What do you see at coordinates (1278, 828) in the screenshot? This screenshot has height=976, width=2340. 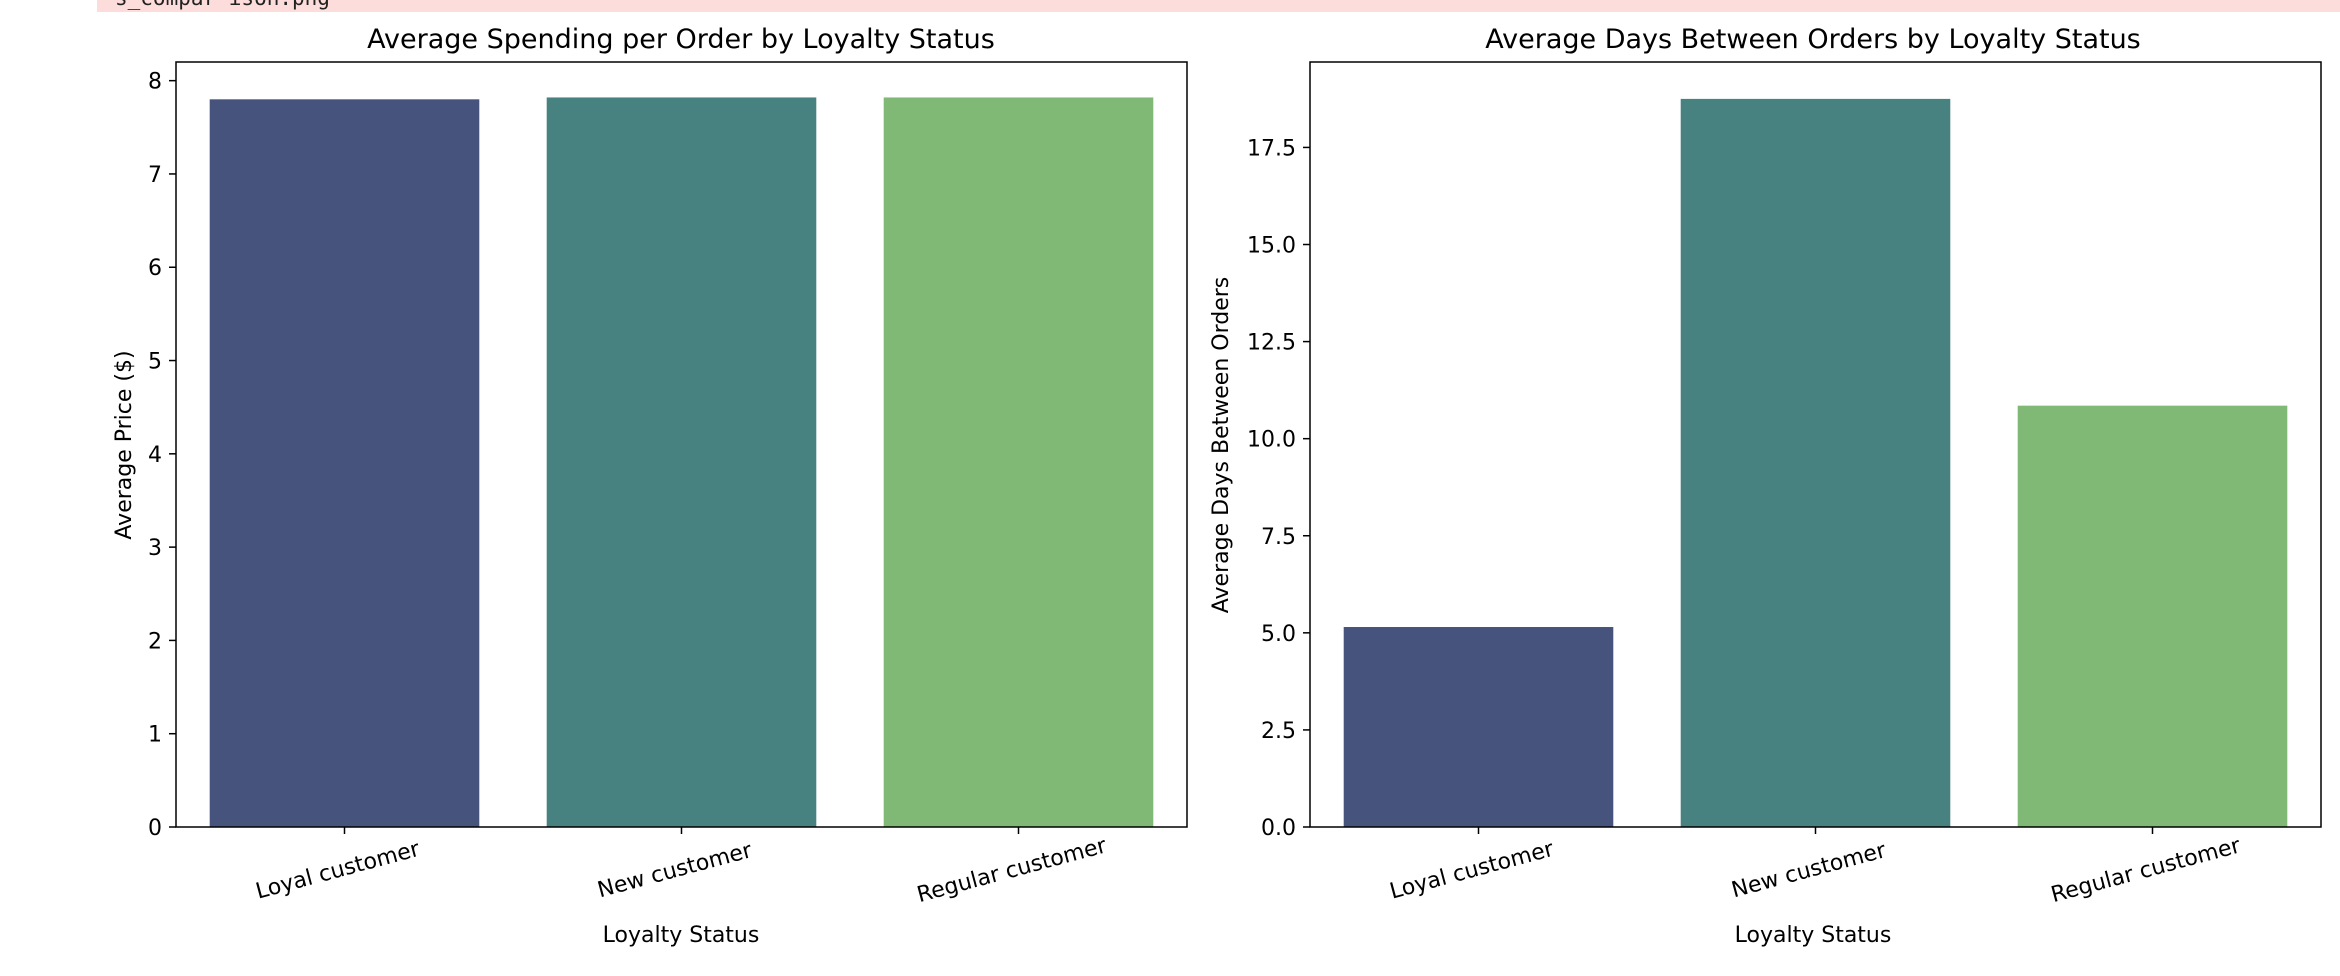 I see `y-tick-label: 0.0` at bounding box center [1278, 828].